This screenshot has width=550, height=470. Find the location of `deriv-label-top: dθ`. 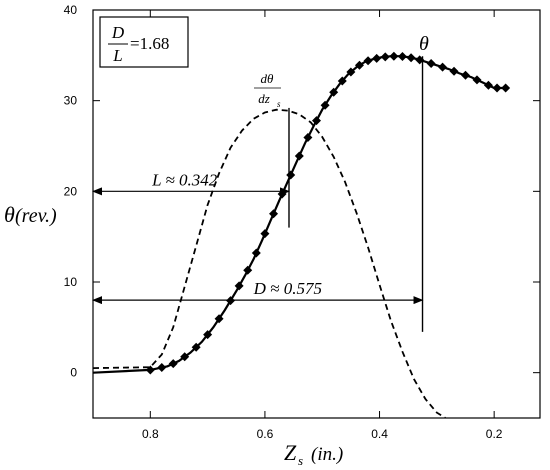

deriv-label-top: dθ is located at coordinates (268, 78).